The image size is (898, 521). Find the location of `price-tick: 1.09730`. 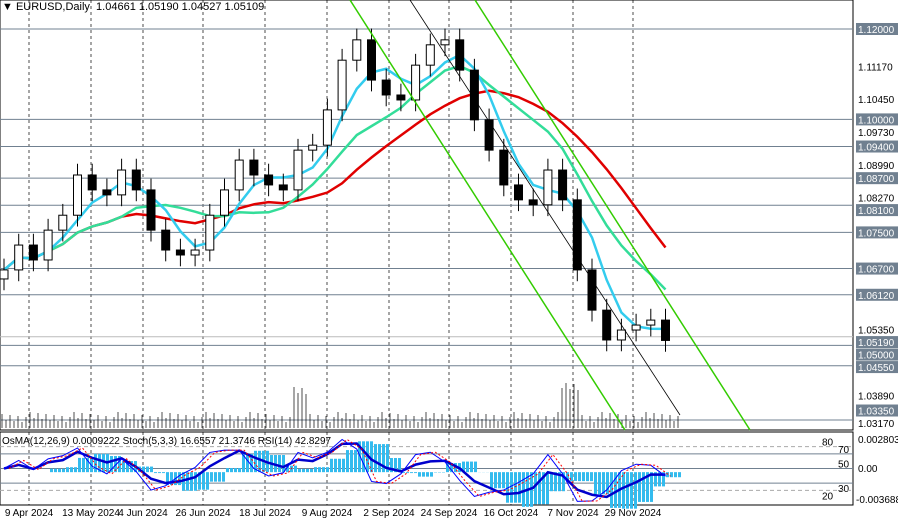

price-tick: 1.09730 is located at coordinates (876, 133).